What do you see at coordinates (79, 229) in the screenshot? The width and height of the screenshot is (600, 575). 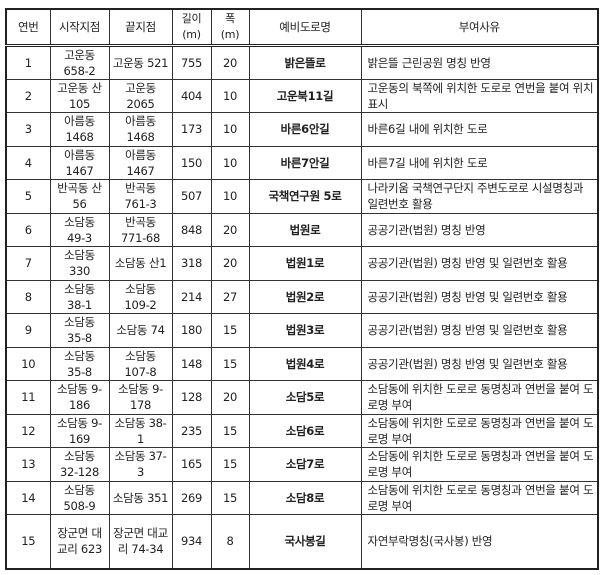 I see `cell-start: 소담동 49-3` at bounding box center [79, 229].